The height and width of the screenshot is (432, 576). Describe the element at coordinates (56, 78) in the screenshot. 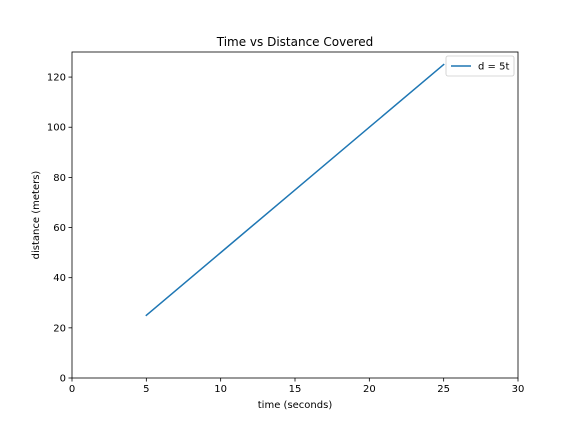

I see `y-tick-label: 120` at that location.